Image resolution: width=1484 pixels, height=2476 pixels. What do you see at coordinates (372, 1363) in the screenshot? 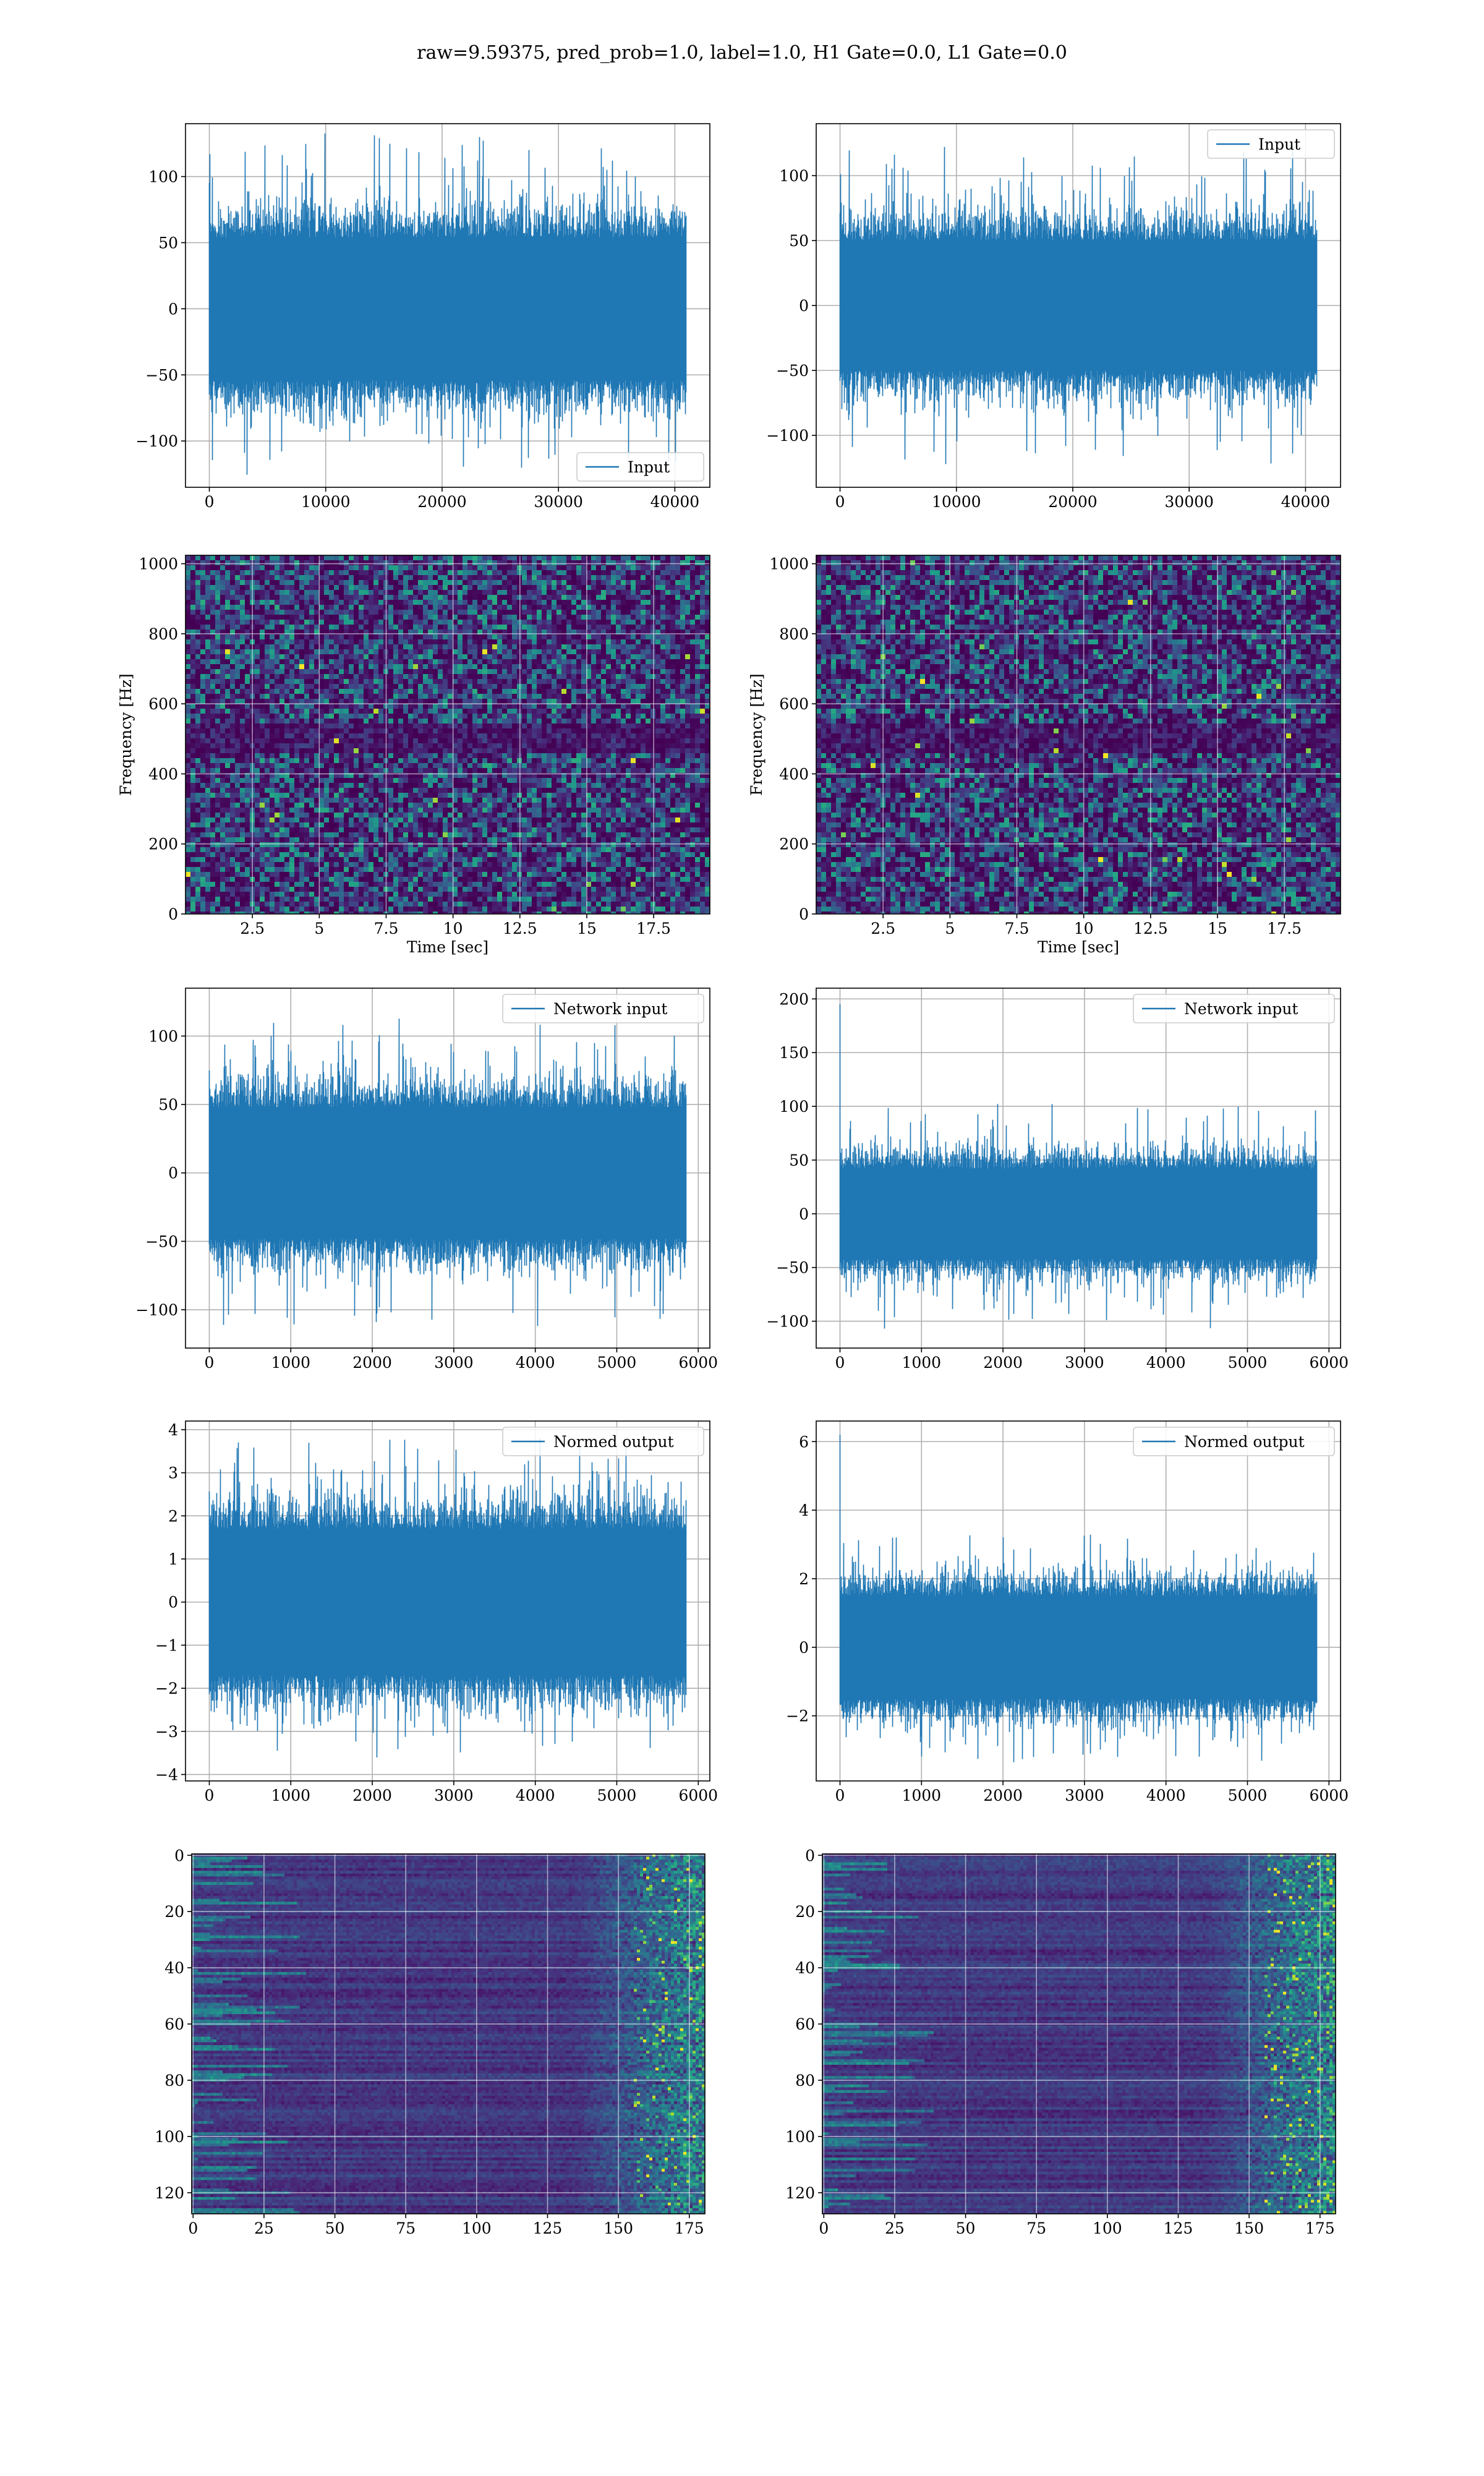
I see `xtick-label-p5: 2000` at bounding box center [372, 1363].